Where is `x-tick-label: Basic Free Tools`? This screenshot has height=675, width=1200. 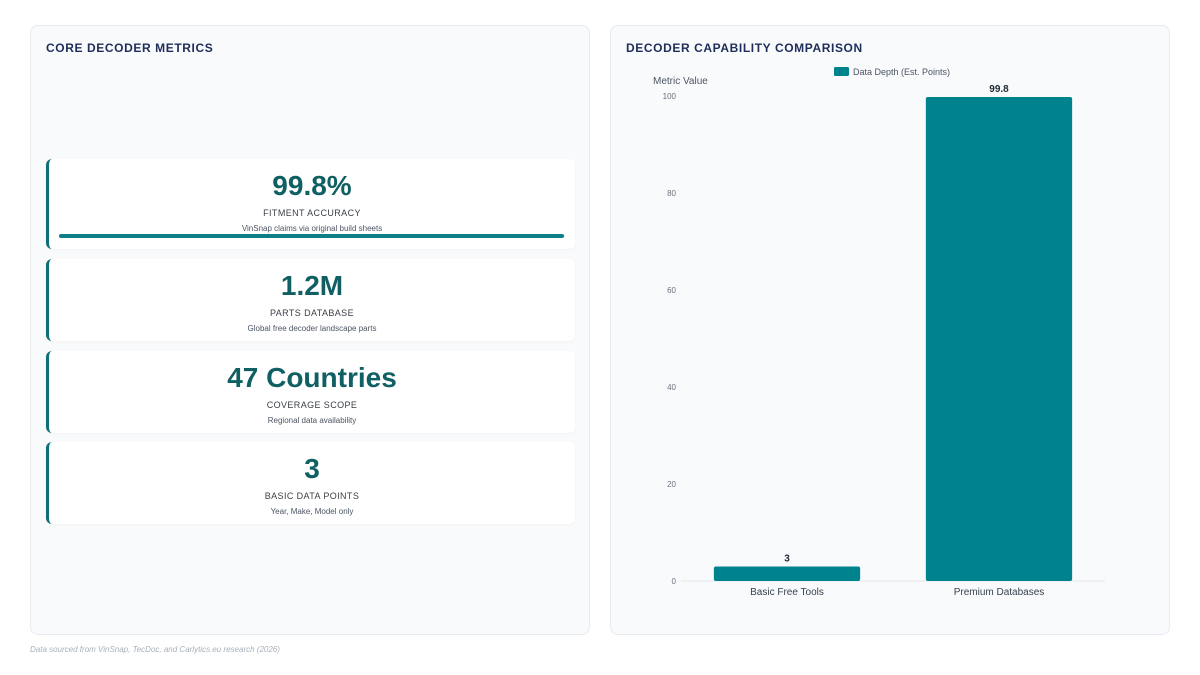 x-tick-label: Basic Free Tools is located at coordinates (787, 592).